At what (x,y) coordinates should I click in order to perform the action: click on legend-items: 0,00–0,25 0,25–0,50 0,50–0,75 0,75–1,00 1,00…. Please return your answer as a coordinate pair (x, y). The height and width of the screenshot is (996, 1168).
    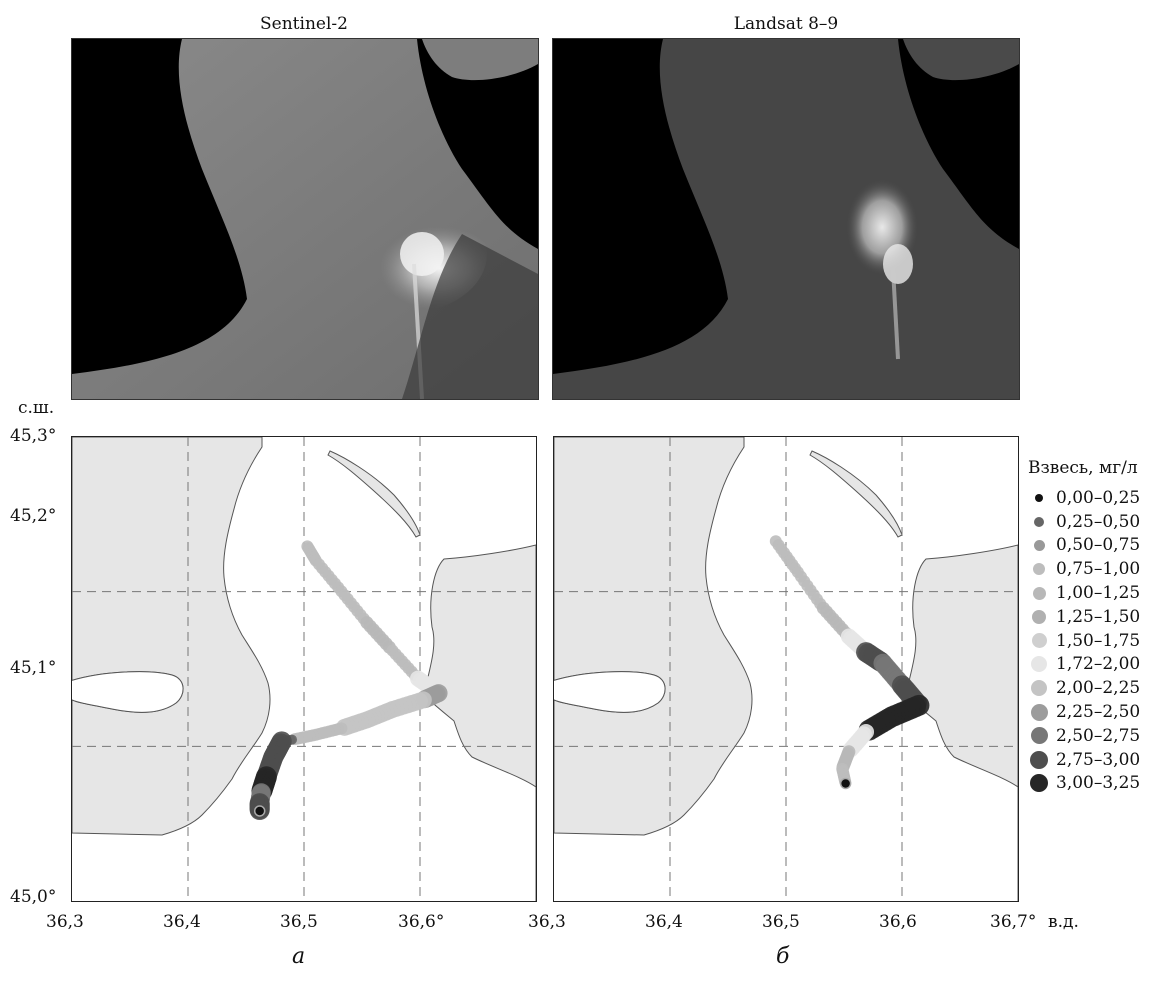
    Looking at the image, I should click on (1084, 640).